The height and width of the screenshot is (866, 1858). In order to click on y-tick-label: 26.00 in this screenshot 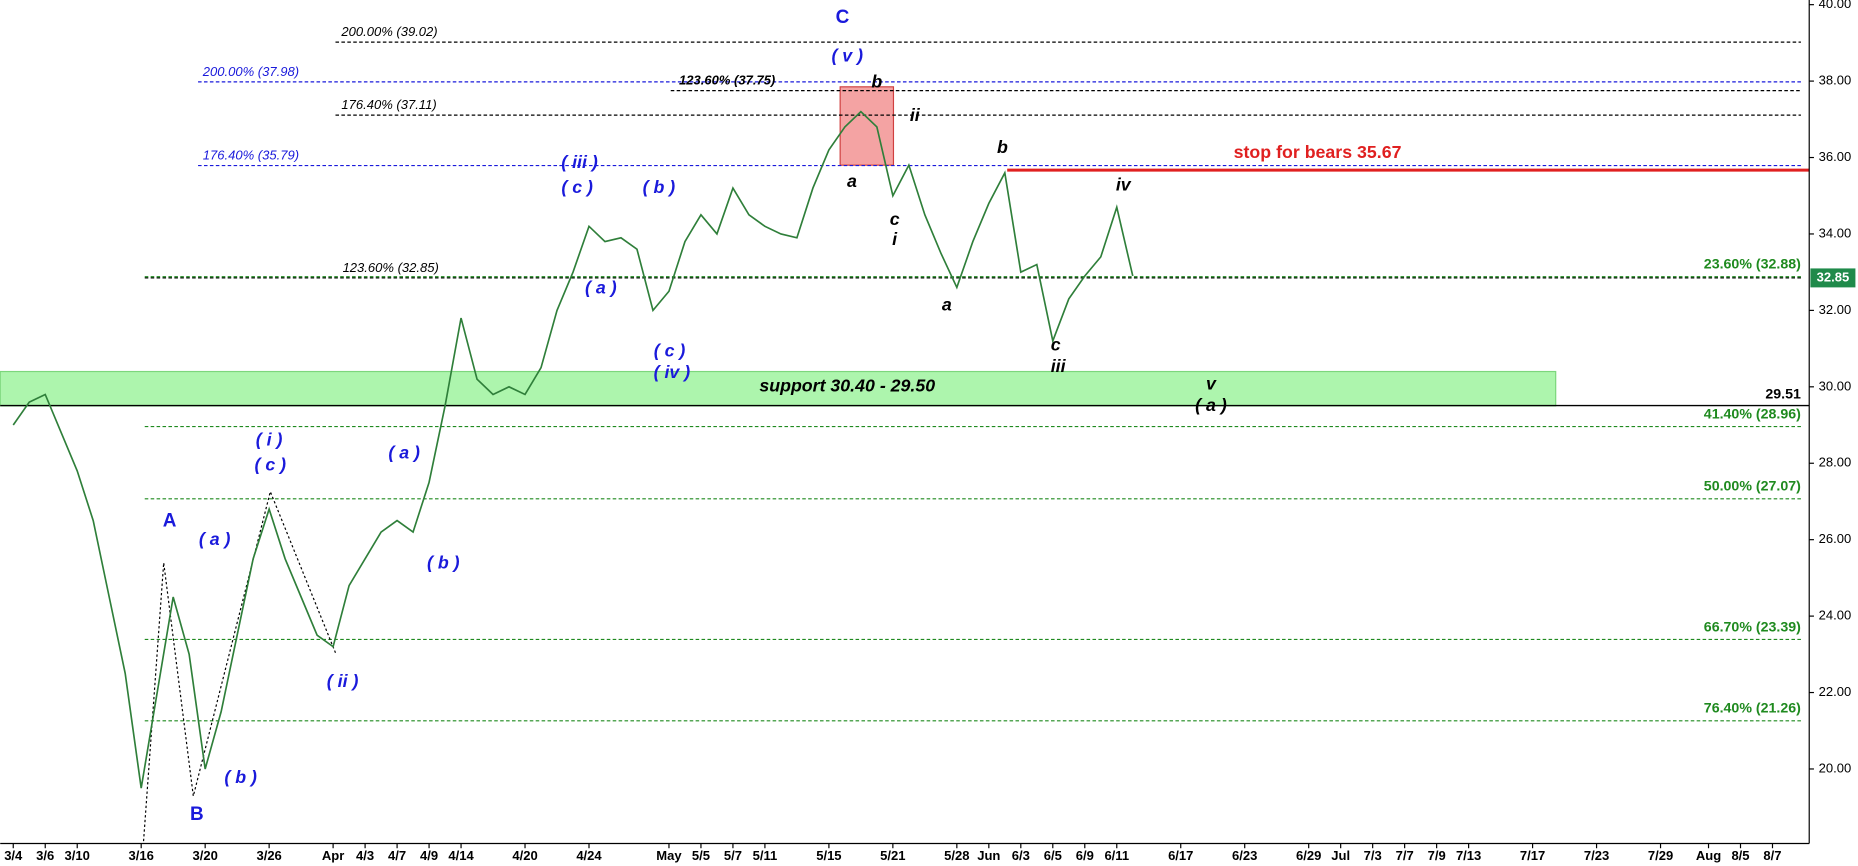, I will do `click(1835, 538)`.